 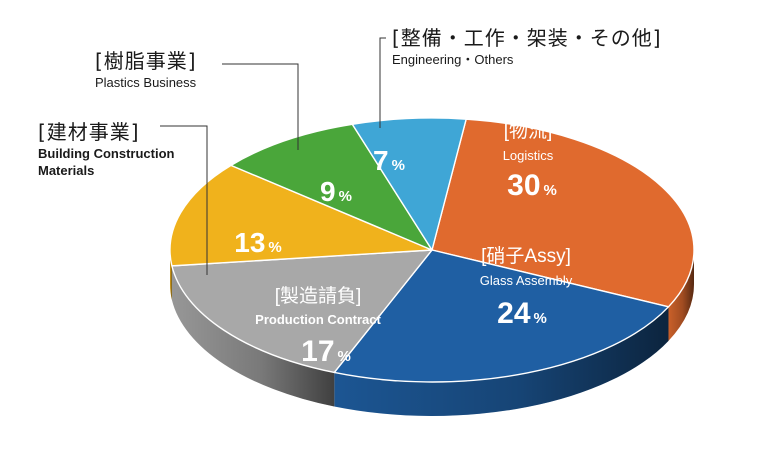 I want to click on engineering-en-label: Engineering・Others, so click(x=453, y=59).